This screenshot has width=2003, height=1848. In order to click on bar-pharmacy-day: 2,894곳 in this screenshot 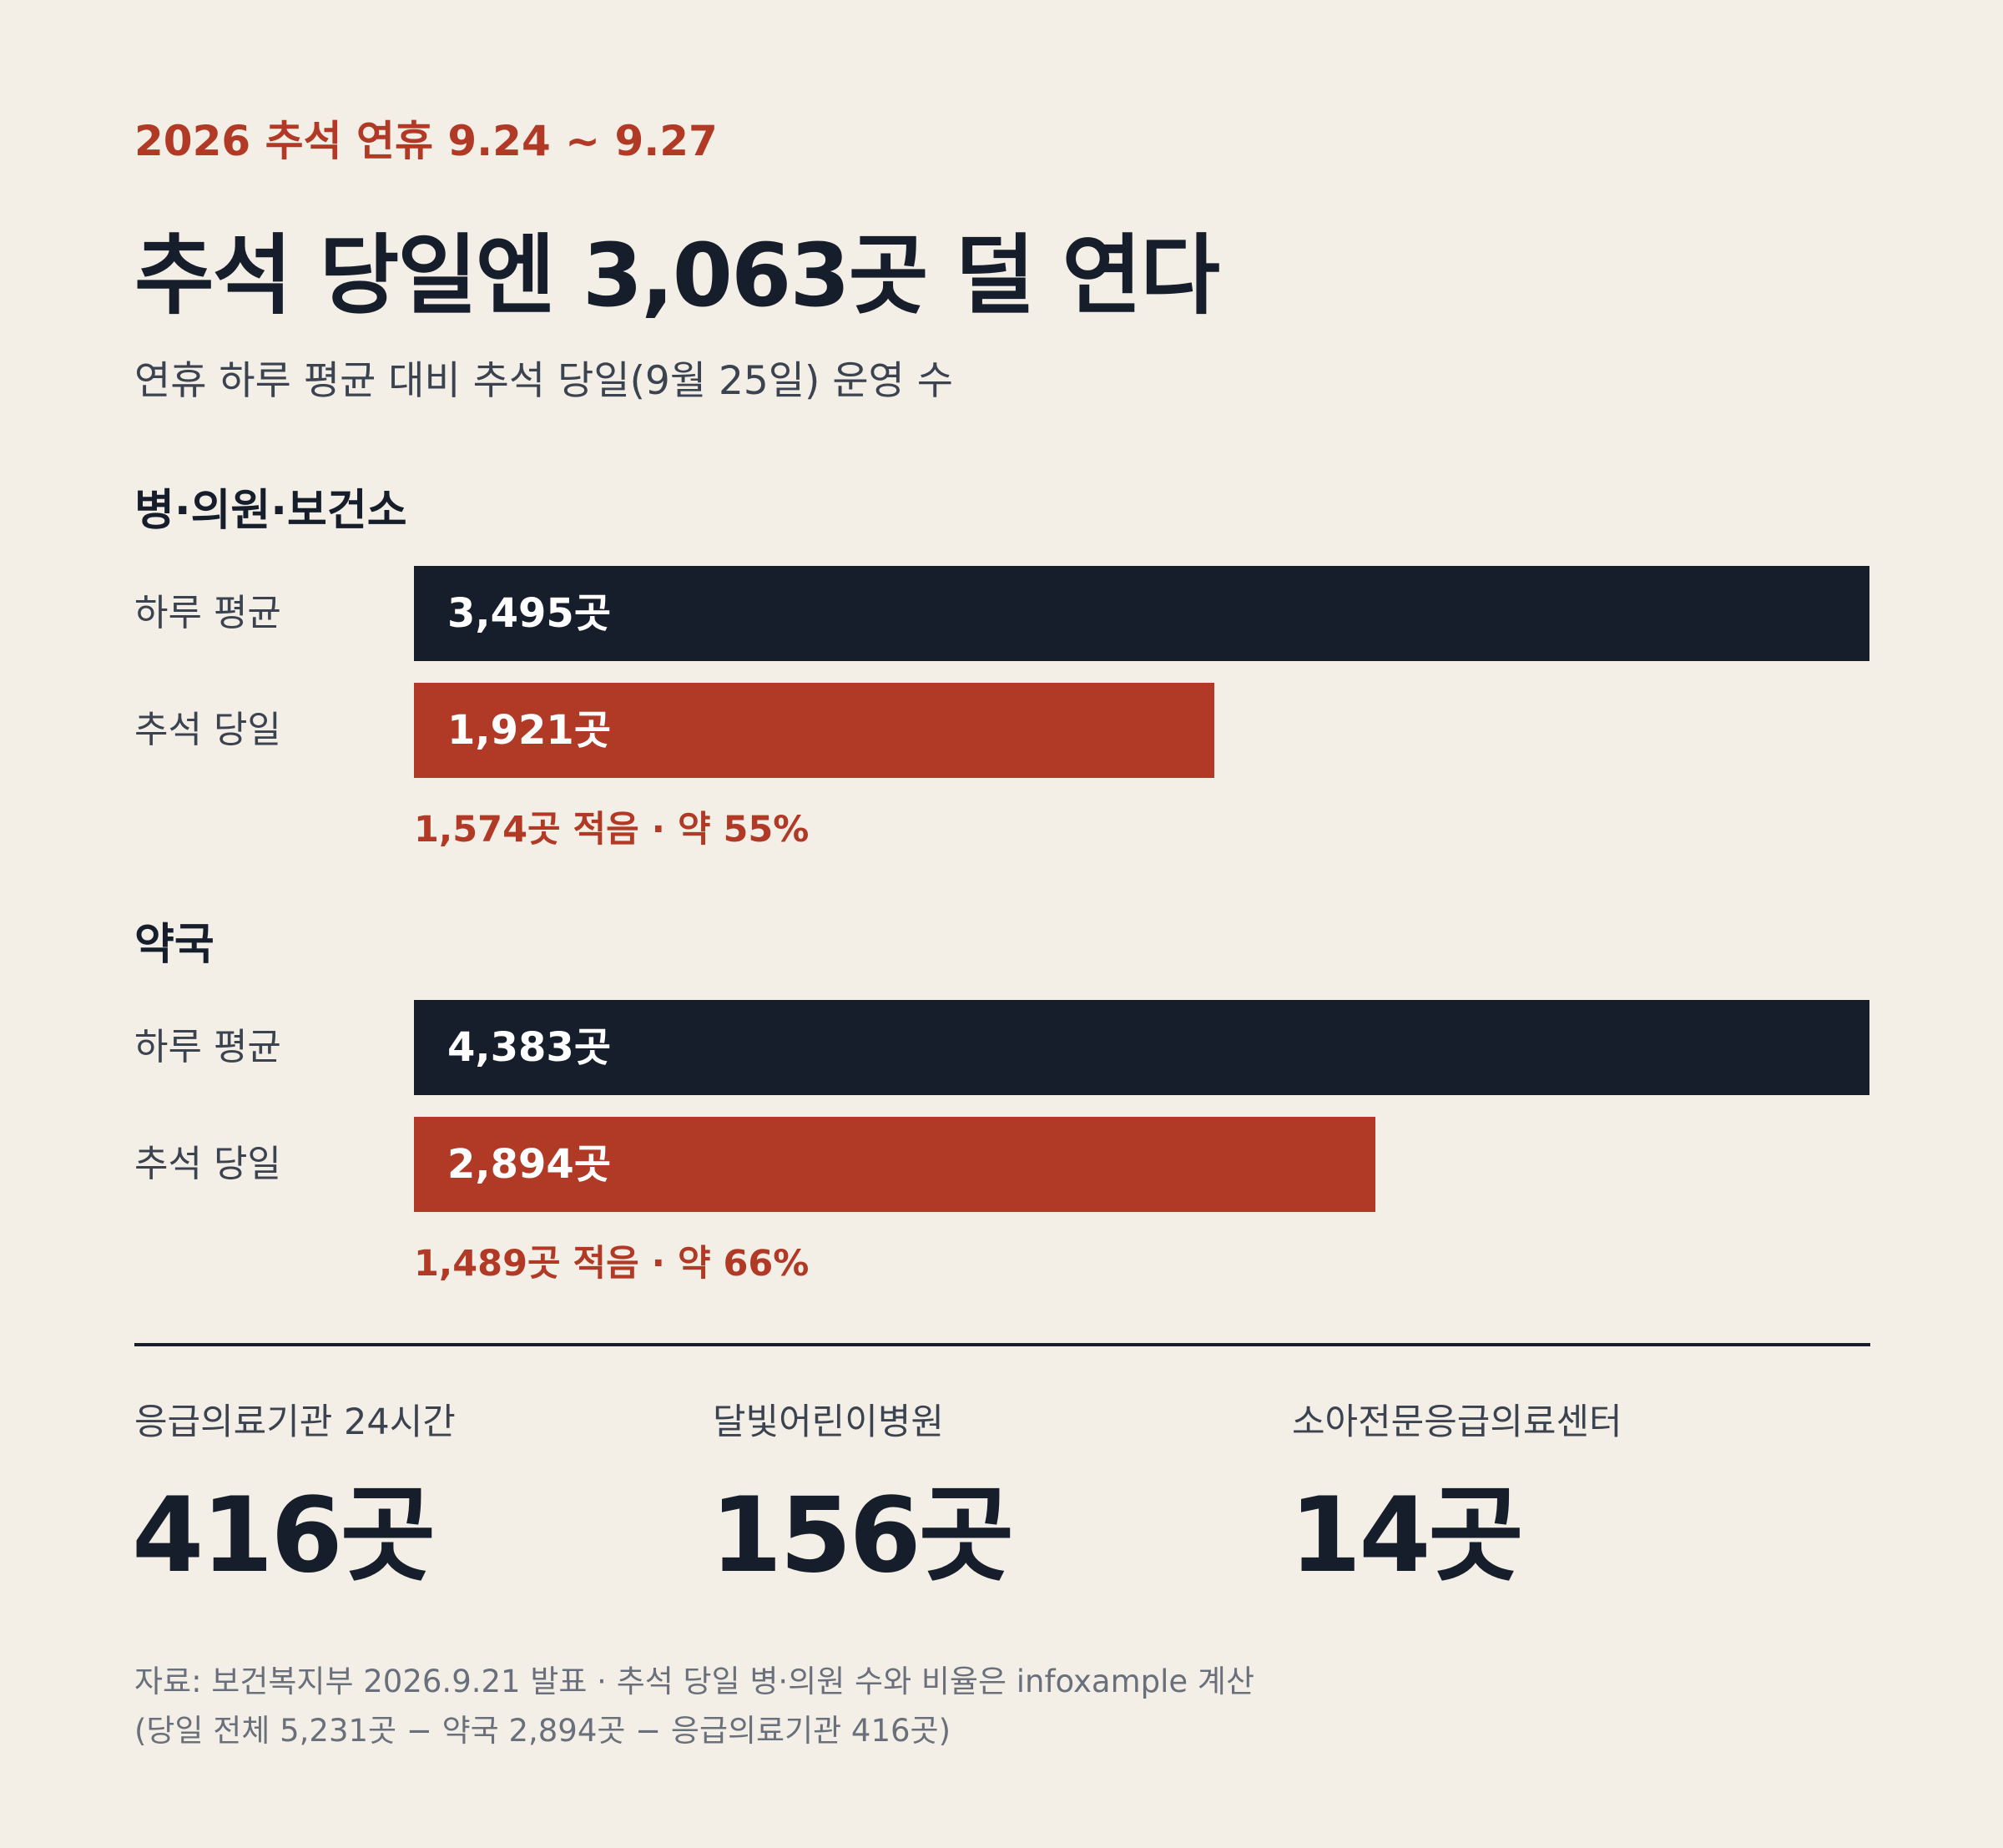, I will do `click(894, 1164)`.